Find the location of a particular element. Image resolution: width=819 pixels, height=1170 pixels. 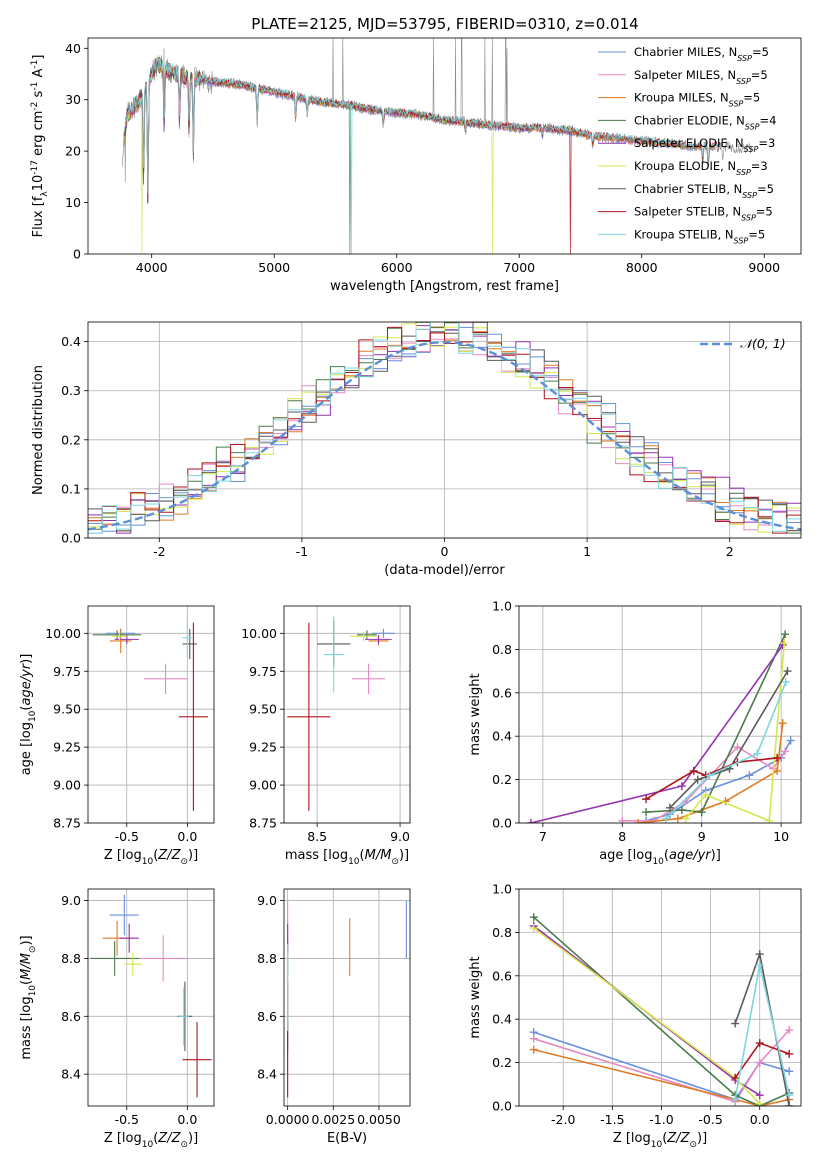

x-tick-label: -1.5 is located at coordinates (612, 1119).